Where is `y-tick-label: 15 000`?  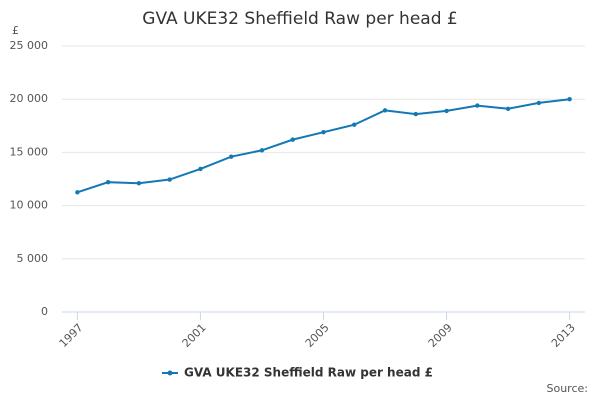 y-tick-label: 15 000 is located at coordinates (29, 151).